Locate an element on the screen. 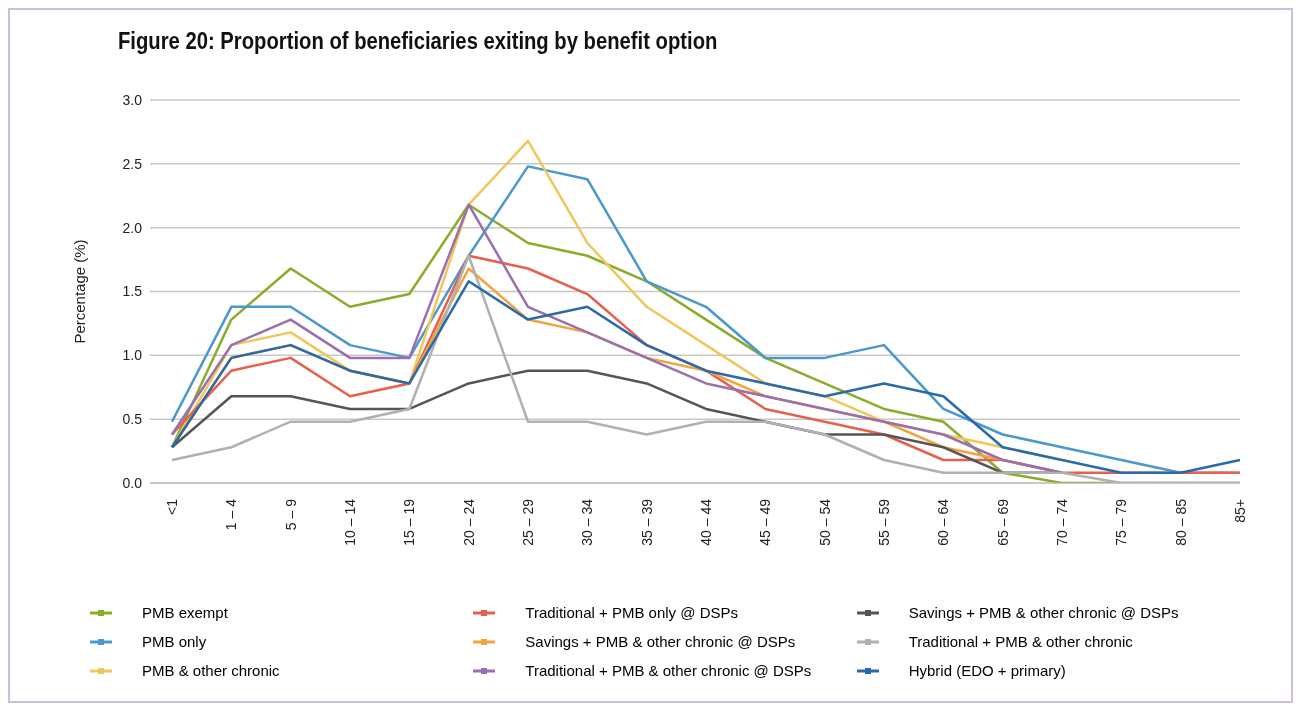  y-tick-label: 1.5 is located at coordinates (132, 291).